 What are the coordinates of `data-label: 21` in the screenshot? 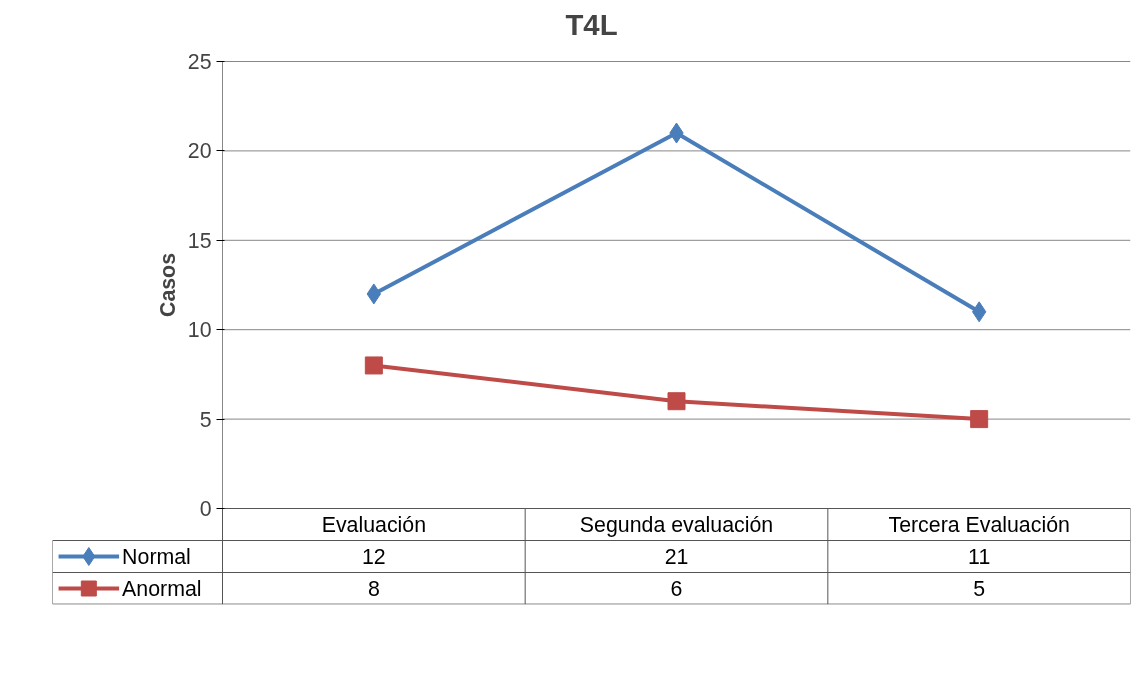 It's located at (676, 557).